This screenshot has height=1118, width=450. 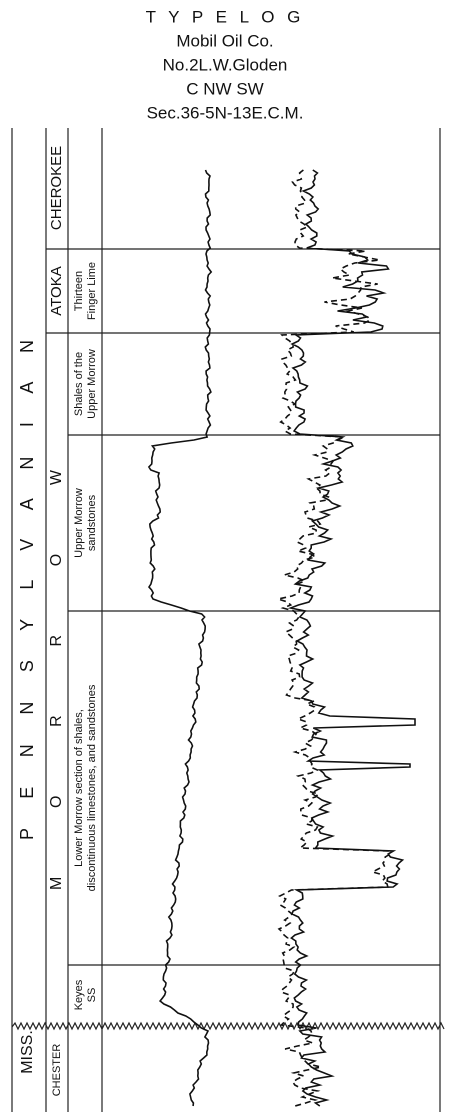 I want to click on unit-label: Shales of the, so click(x=79, y=384).